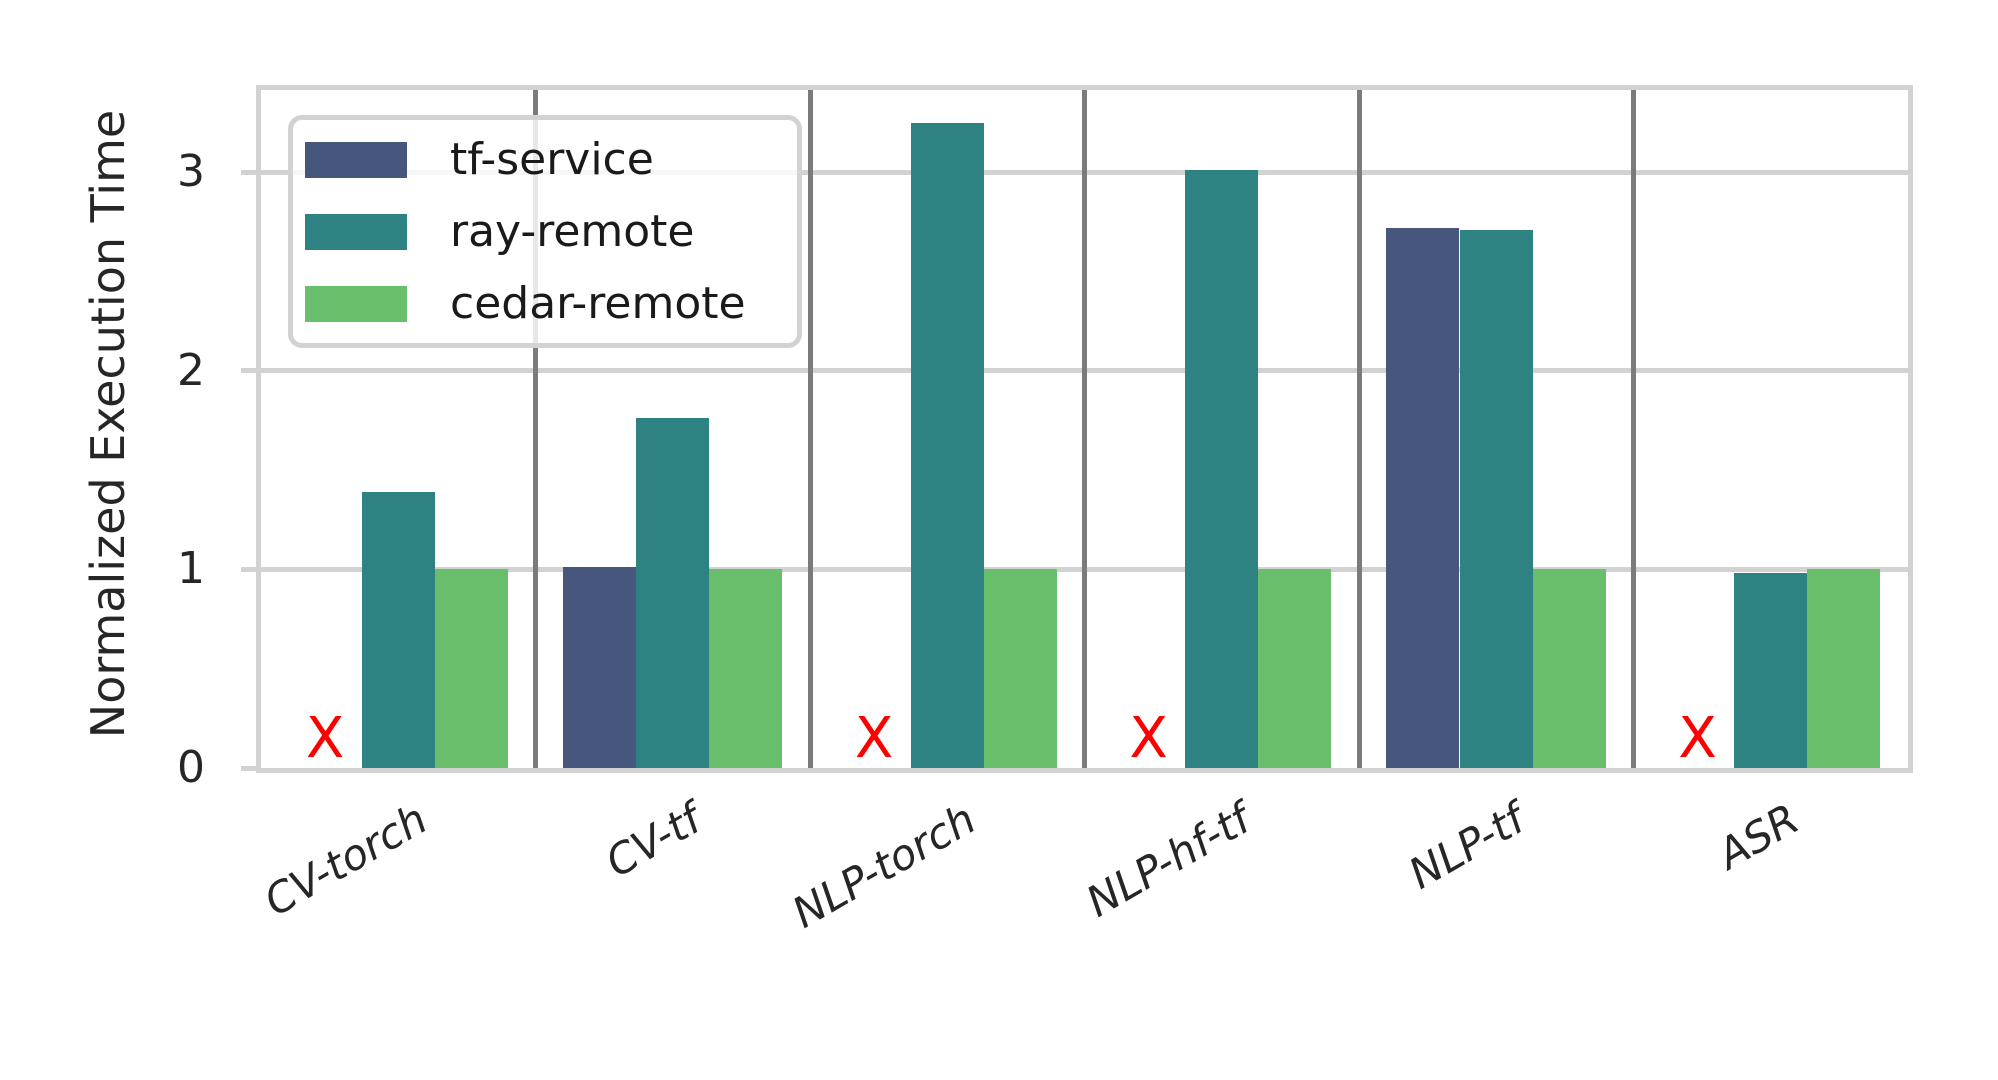 This screenshot has height=1080, width=1998. I want to click on legend-swatch-ray-remote, so click(356, 232).